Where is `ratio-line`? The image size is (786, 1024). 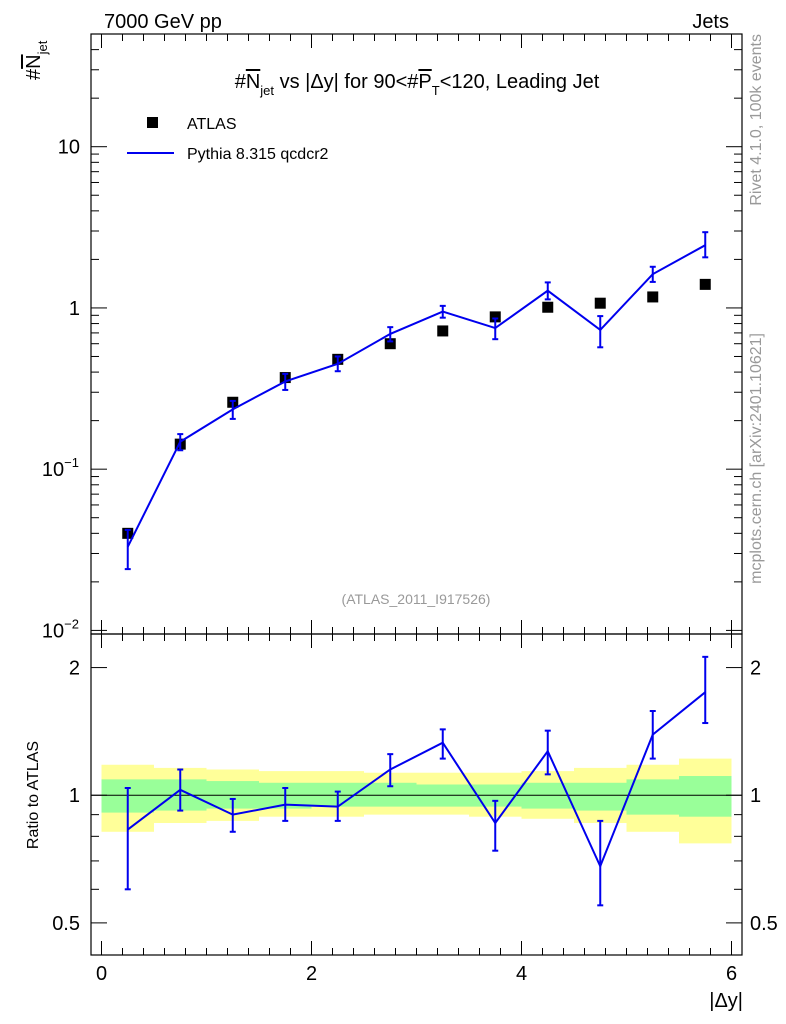 ratio-line is located at coordinates (416, 780).